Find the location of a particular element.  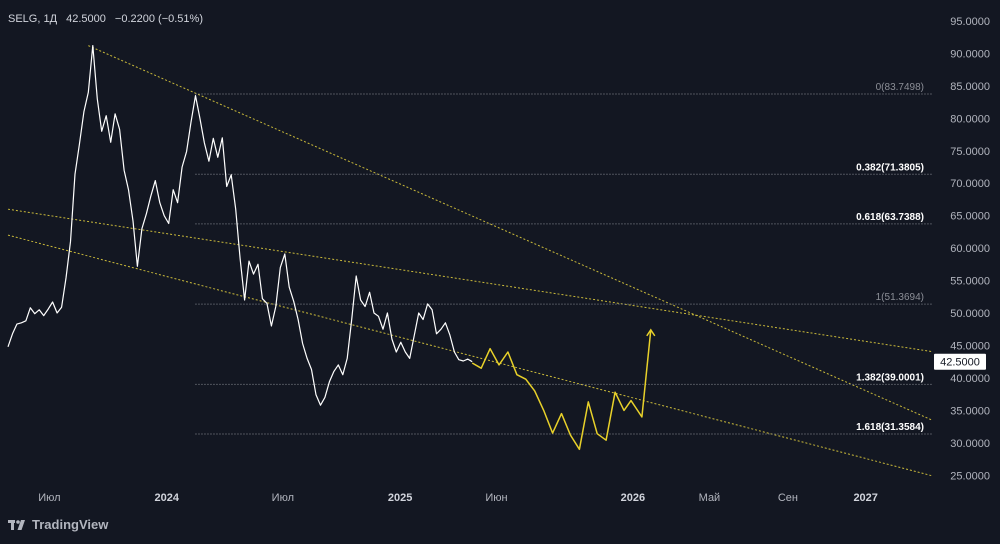

time-tick-label: 2025 is located at coordinates (400, 498).